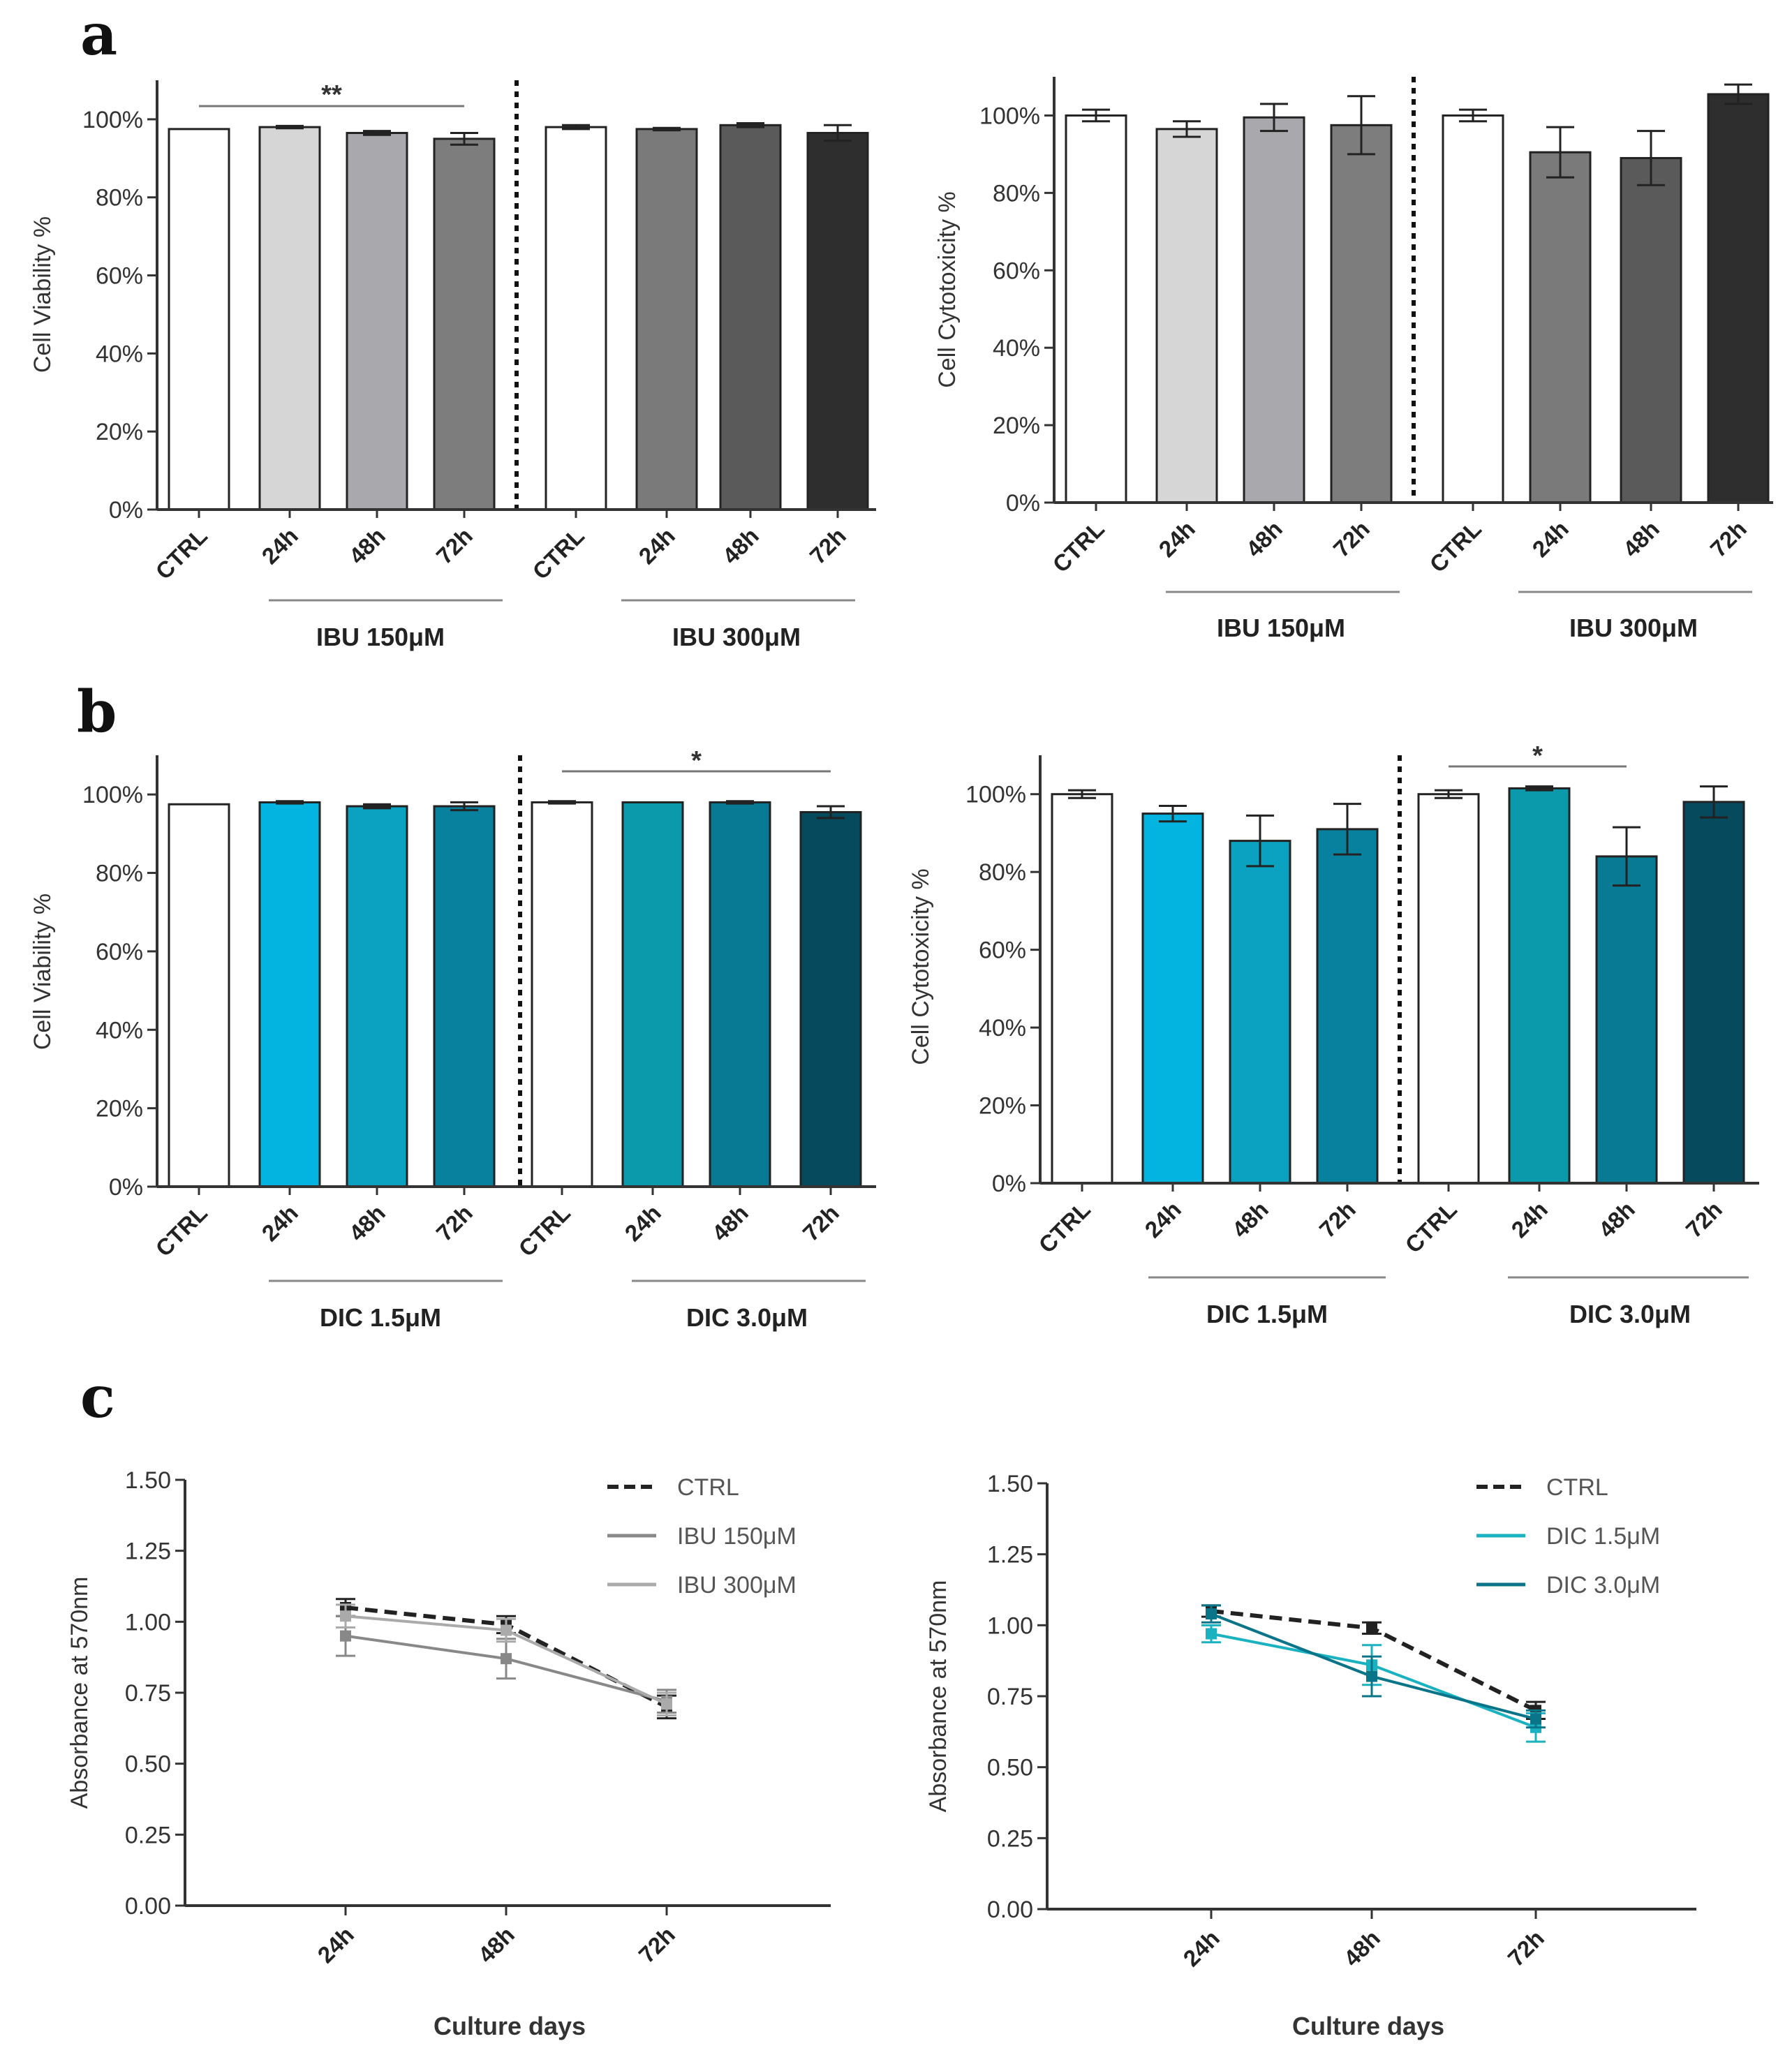  What do you see at coordinates (99, 34) in the screenshot?
I see `panel-label-a: a` at bounding box center [99, 34].